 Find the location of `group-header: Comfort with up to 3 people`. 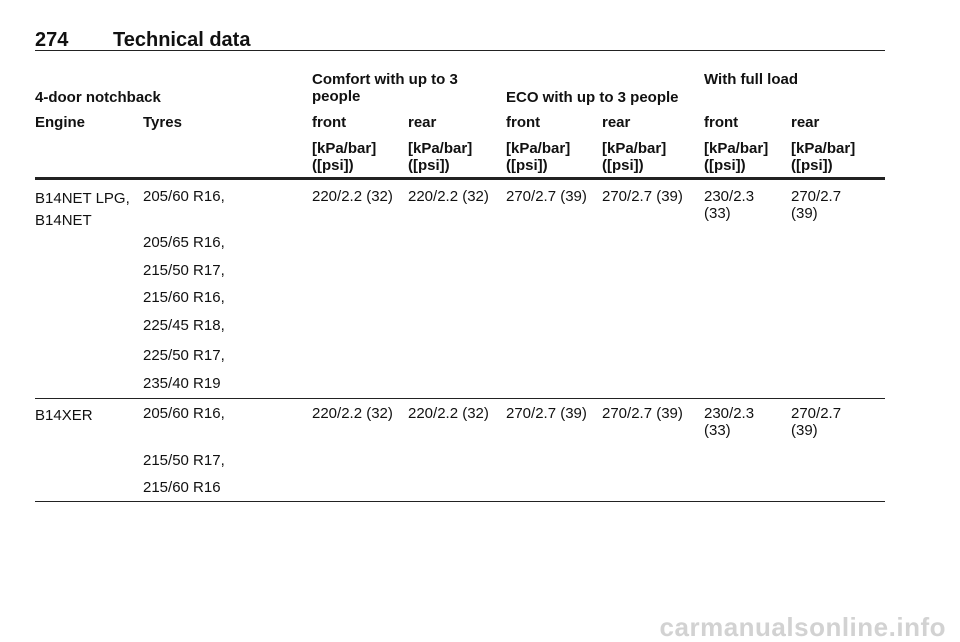

group-header: Comfort with up to 3 people is located at coordinates (385, 88).